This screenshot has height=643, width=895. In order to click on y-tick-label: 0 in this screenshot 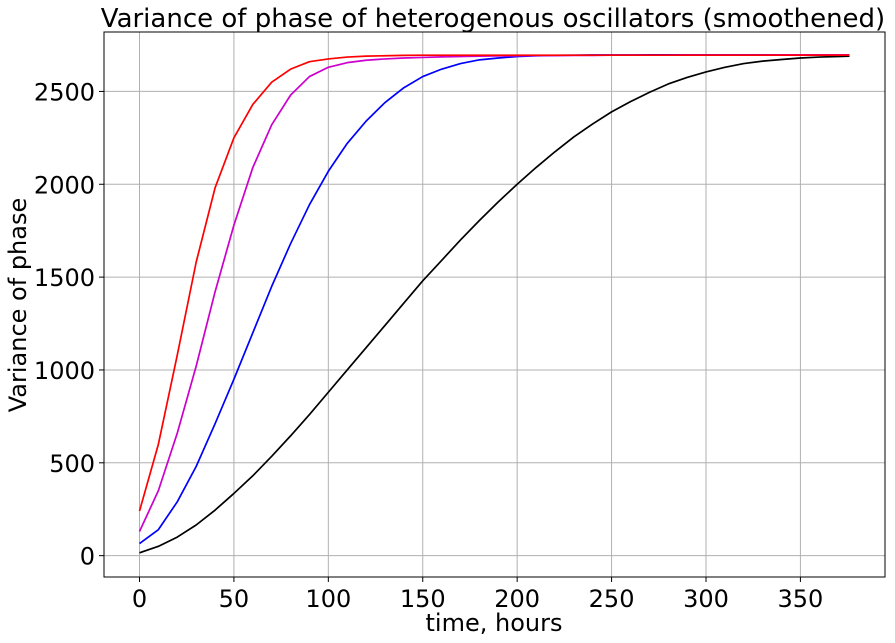, I will do `click(87, 557)`.